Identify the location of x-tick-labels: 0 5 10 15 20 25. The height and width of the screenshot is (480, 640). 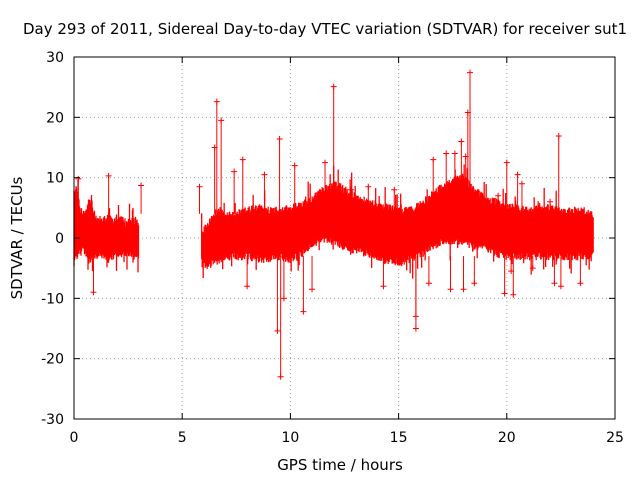
(347, 438).